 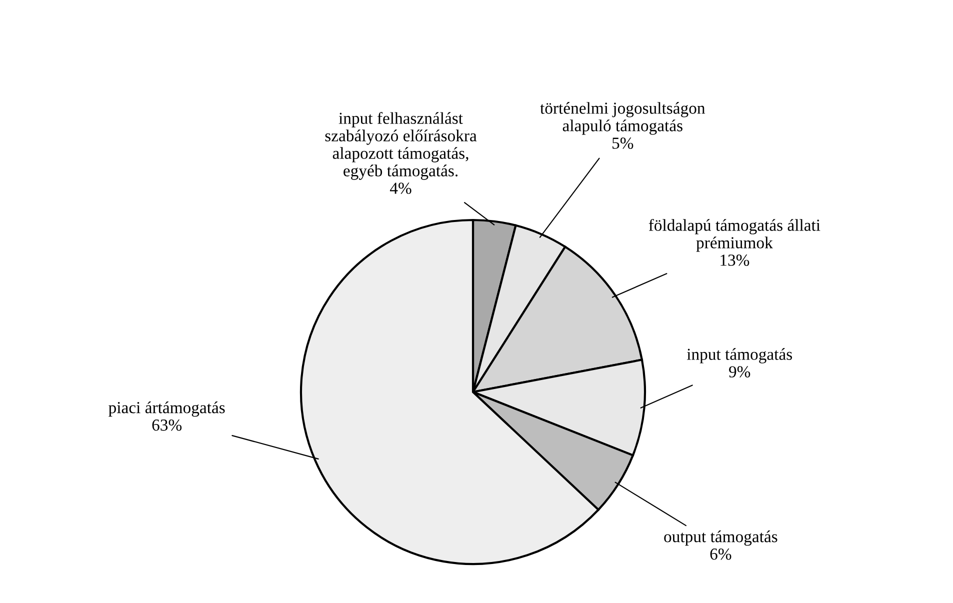 What do you see at coordinates (721, 554) in the screenshot?
I see `data-label: 6%` at bounding box center [721, 554].